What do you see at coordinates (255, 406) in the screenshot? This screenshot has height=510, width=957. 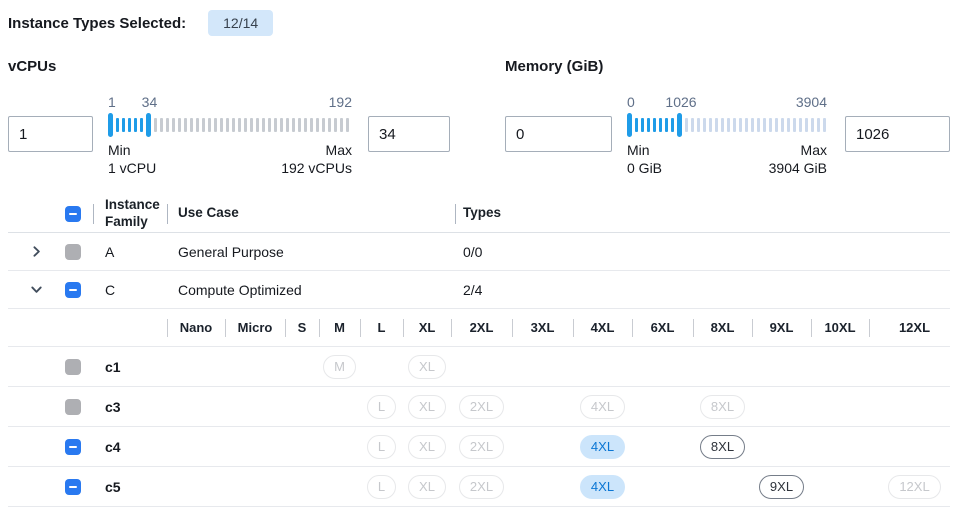 I see `size-cell-micro` at bounding box center [255, 406].